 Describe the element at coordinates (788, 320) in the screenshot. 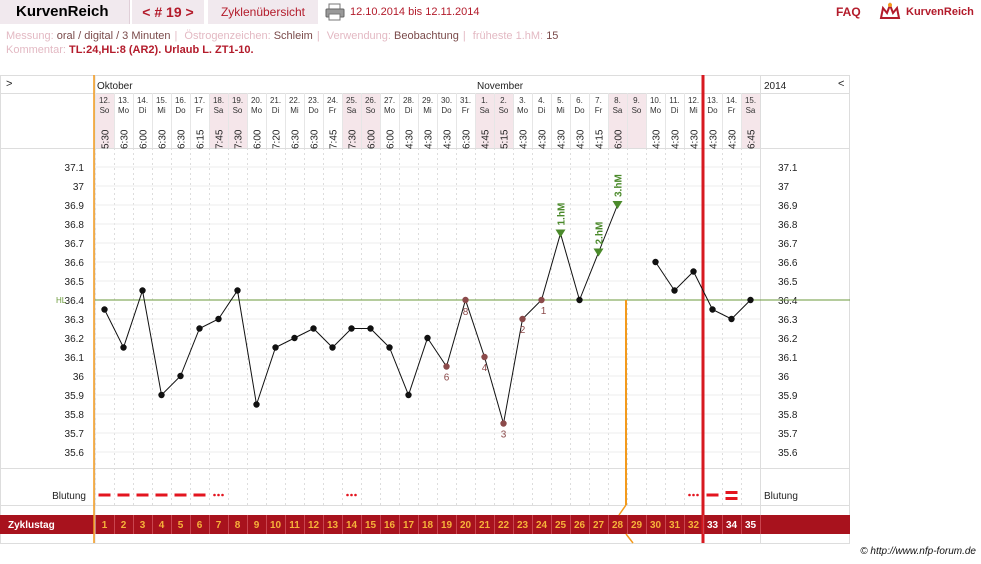

I see `y-tick-right: 36.3` at that location.